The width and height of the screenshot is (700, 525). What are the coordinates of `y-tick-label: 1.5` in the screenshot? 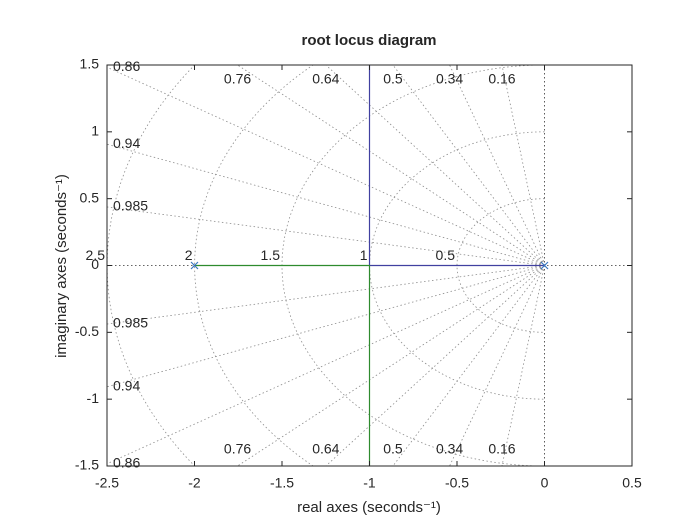 It's located at (90, 64).